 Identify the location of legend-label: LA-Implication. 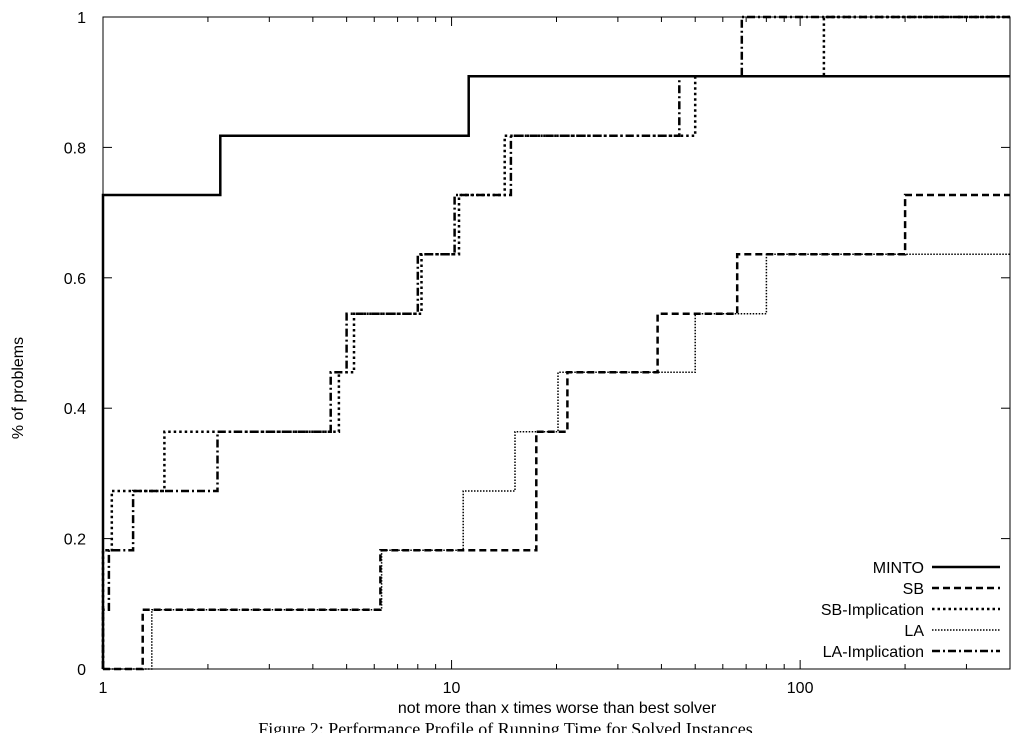
(873, 652).